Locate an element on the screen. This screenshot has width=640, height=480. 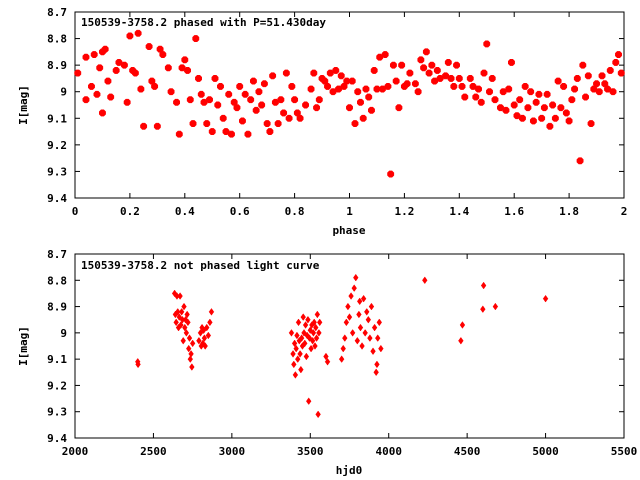
y-tick-label: 8.7 is located at coordinates (57, 12).